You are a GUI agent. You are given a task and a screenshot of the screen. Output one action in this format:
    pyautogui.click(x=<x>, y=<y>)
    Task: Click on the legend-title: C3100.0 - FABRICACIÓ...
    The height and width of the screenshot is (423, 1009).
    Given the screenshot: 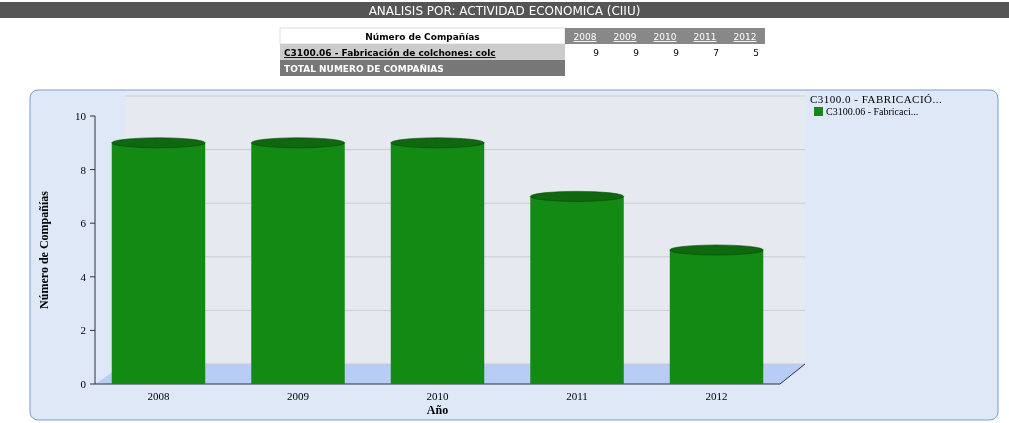 What is the action you would take?
    pyautogui.click(x=876, y=99)
    